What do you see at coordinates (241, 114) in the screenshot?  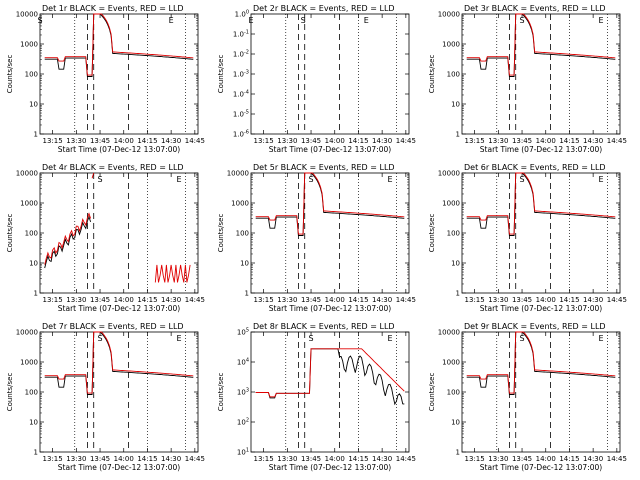 I see `y-tick-label: 1.0-5` at bounding box center [241, 114].